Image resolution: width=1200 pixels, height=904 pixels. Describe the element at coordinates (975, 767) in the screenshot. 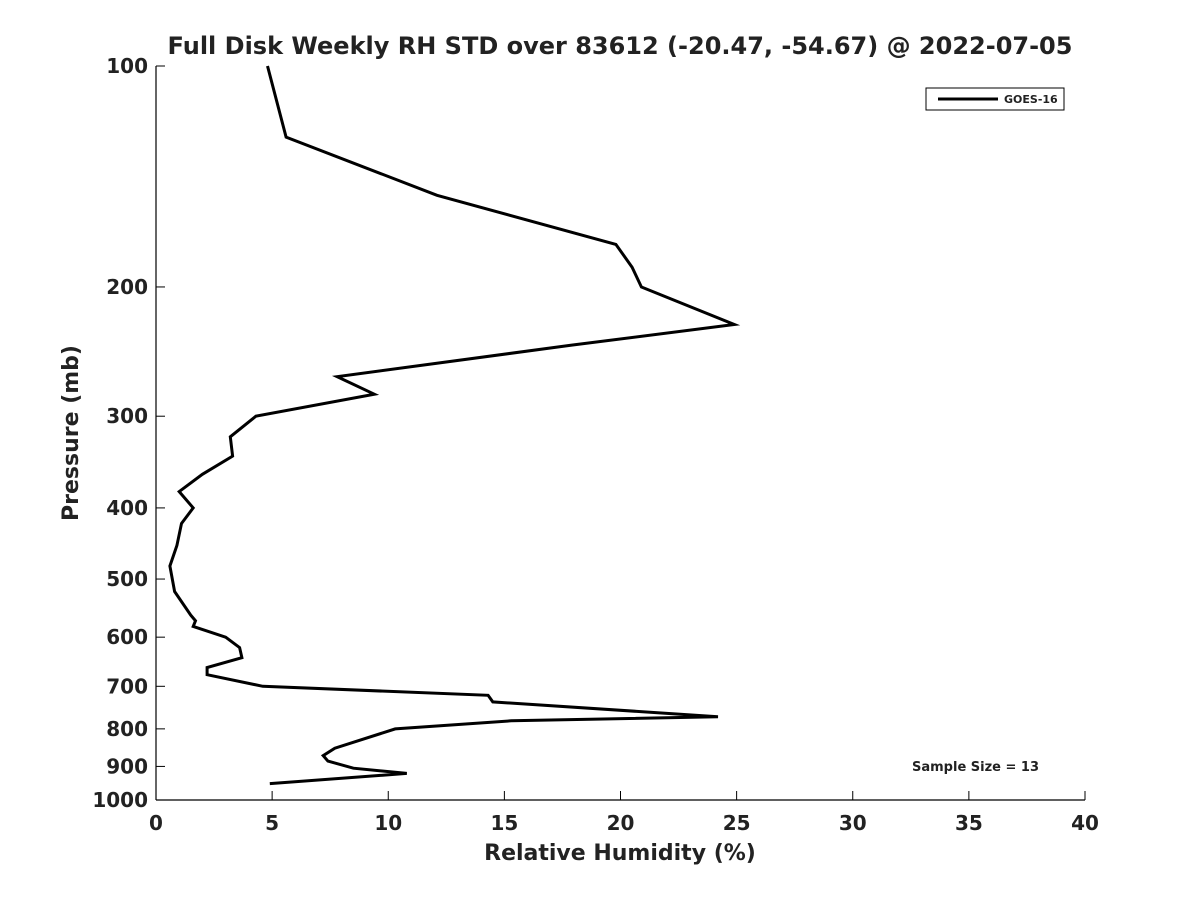

I see `sample-size-annotation: Sample Size = 13` at that location.